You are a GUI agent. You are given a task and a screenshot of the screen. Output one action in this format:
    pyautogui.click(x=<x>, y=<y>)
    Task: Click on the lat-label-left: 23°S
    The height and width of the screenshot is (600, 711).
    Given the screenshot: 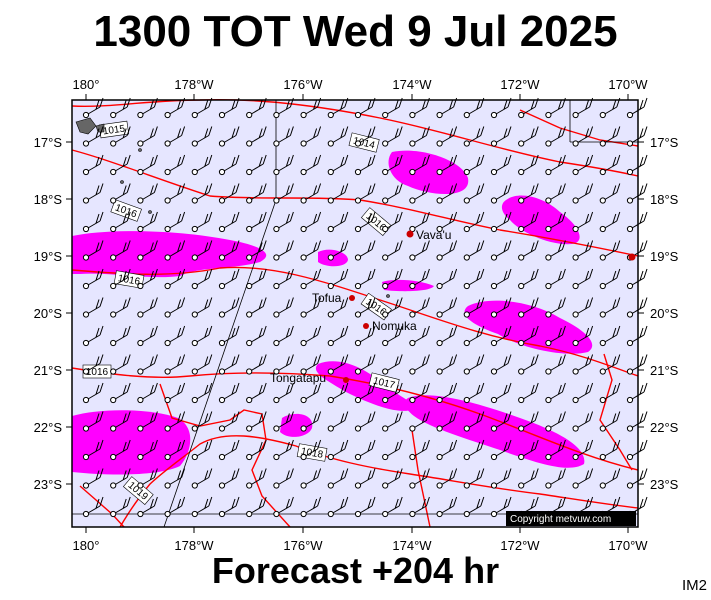 What is the action you would take?
    pyautogui.click(x=48, y=484)
    